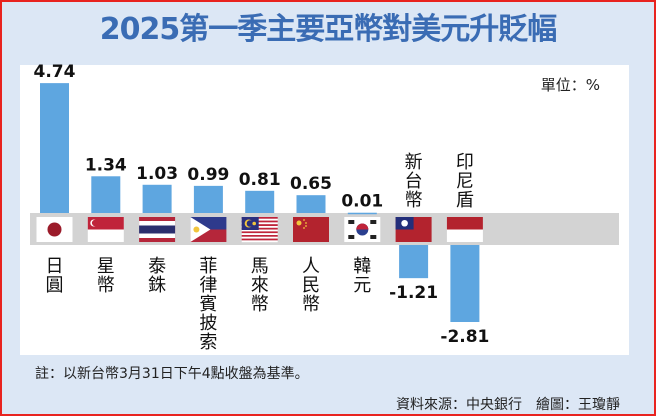 The width and height of the screenshot is (656, 416). I want to click on category-label: 披, so click(208, 323).